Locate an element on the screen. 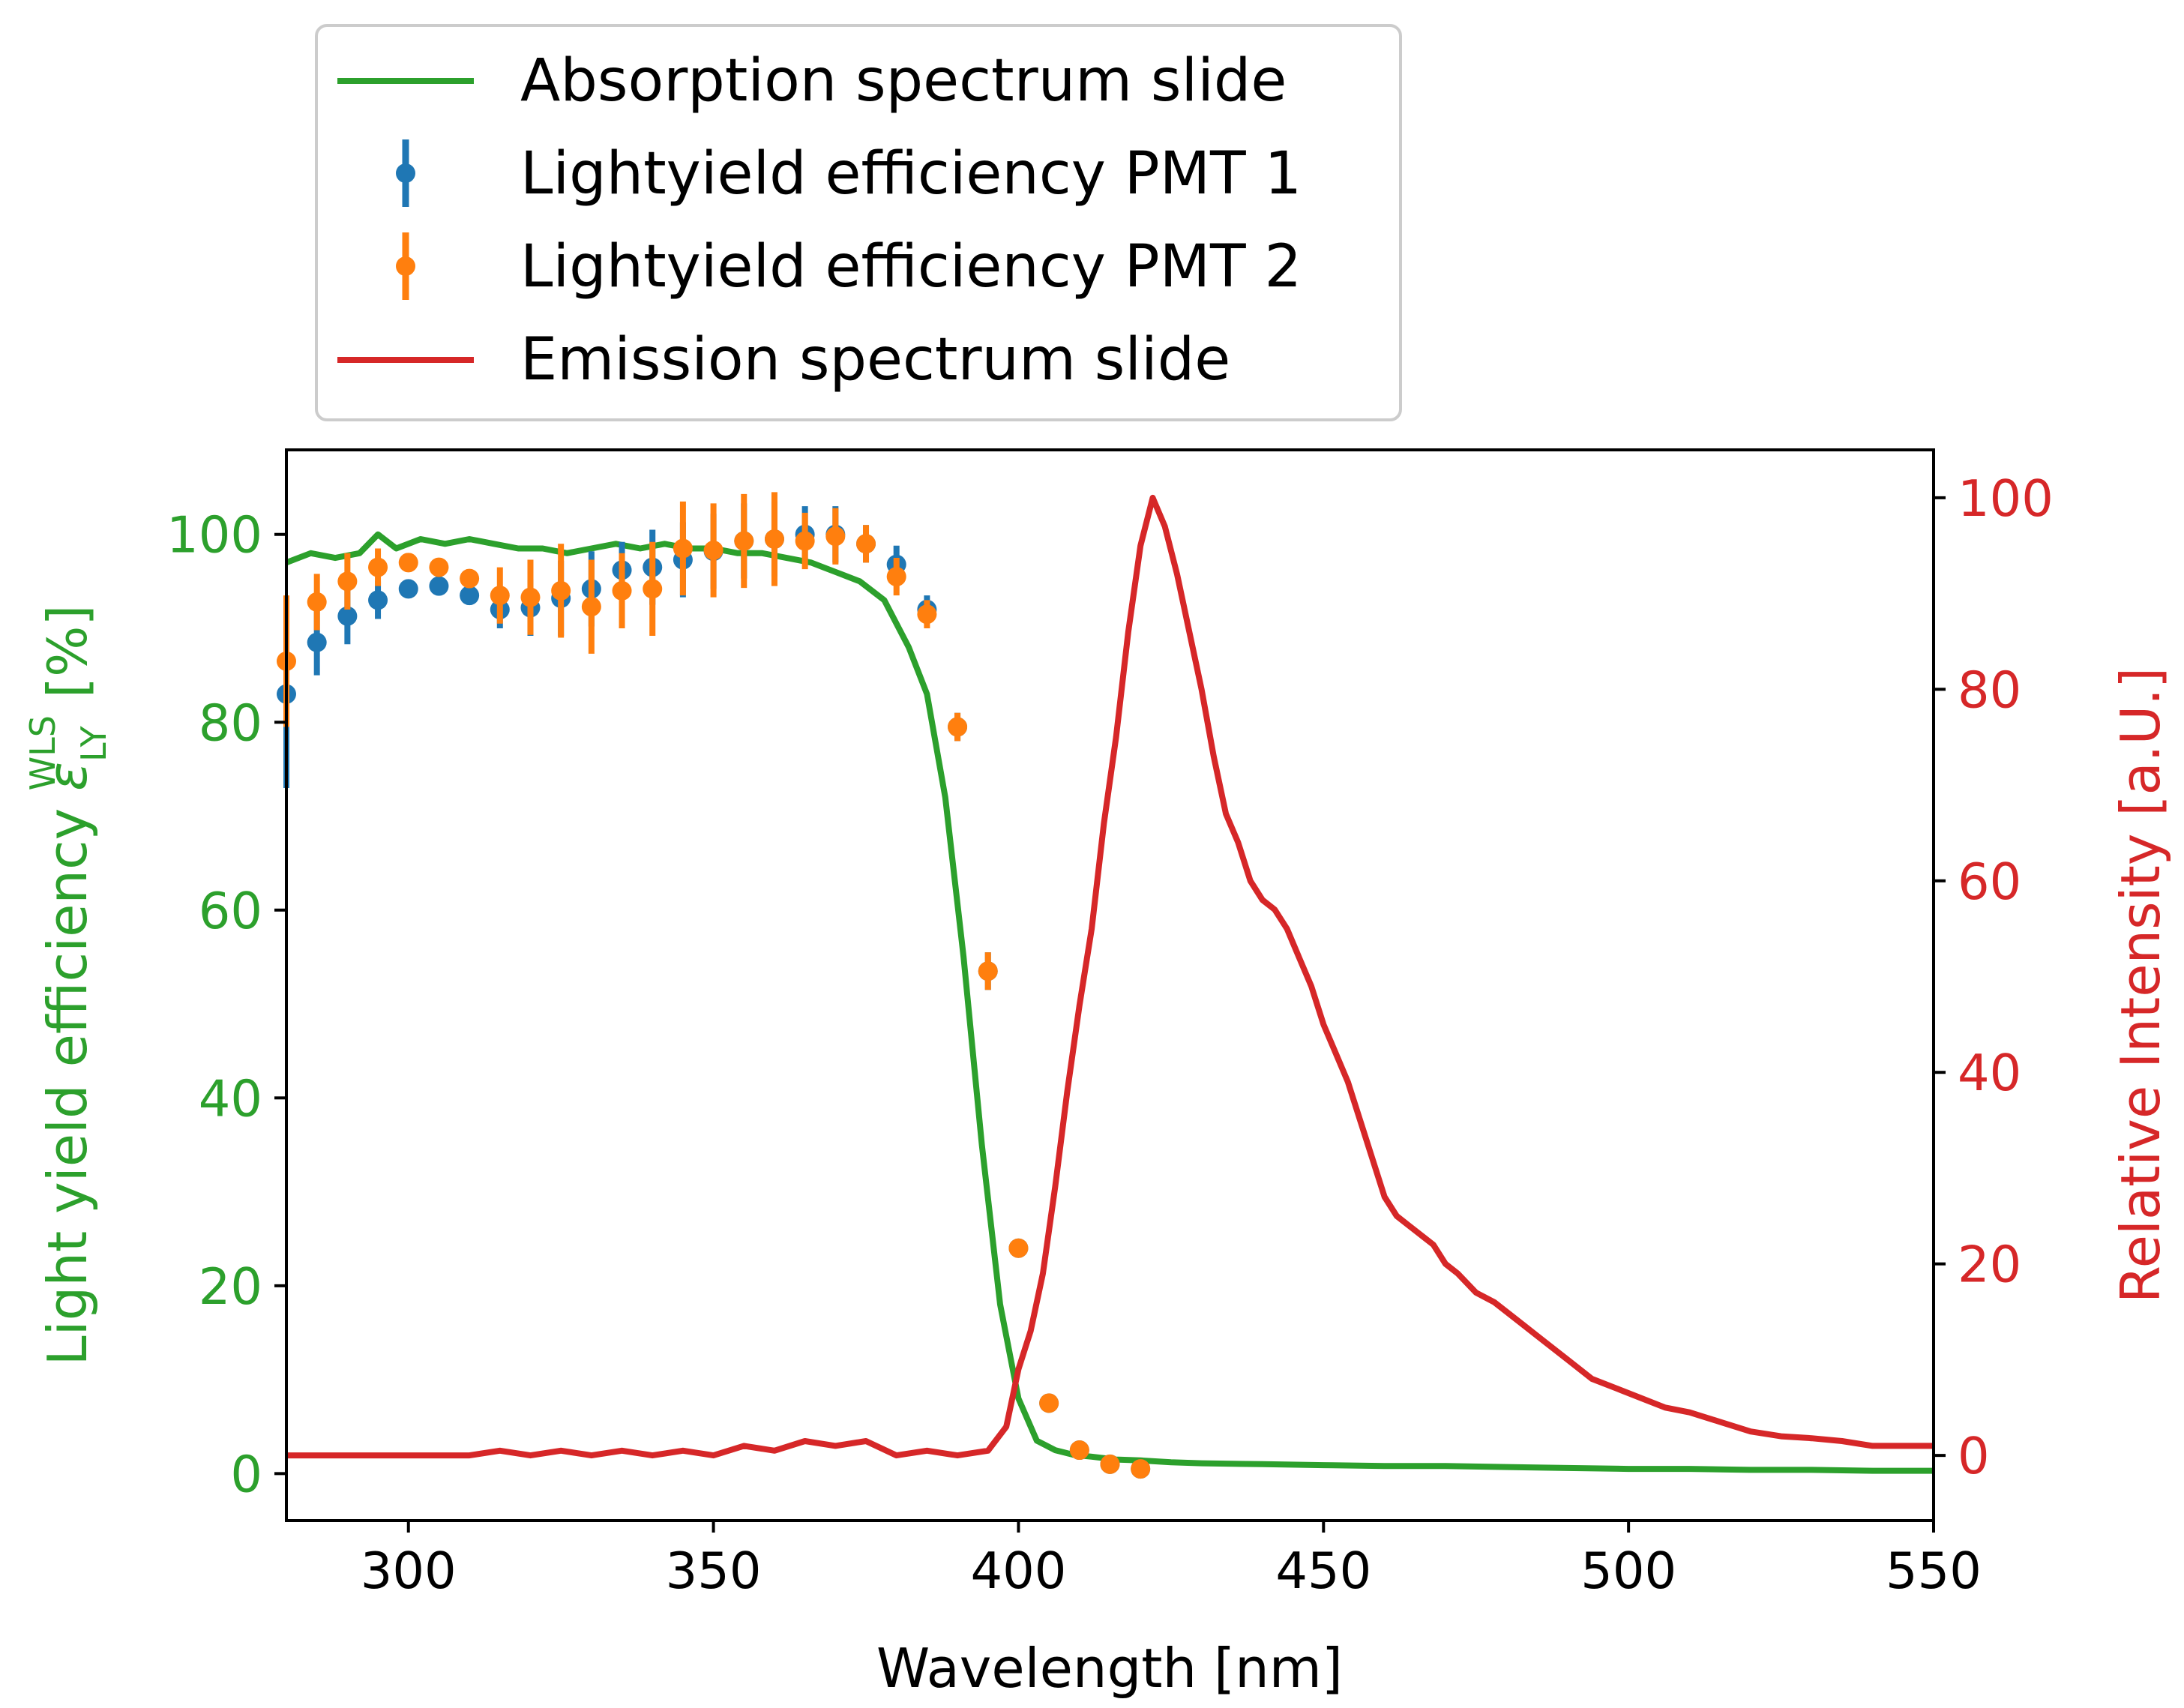 This screenshot has height=1708, width=2184. y-axis-right: 0 20 40 60 80 100 is located at coordinates (1994, 977).